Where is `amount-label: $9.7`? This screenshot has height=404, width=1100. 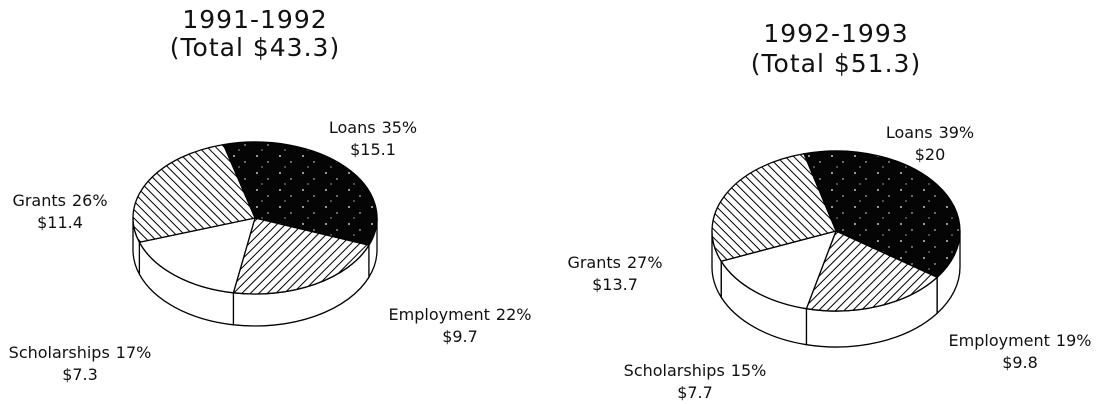
amount-label: $9.7 is located at coordinates (460, 336).